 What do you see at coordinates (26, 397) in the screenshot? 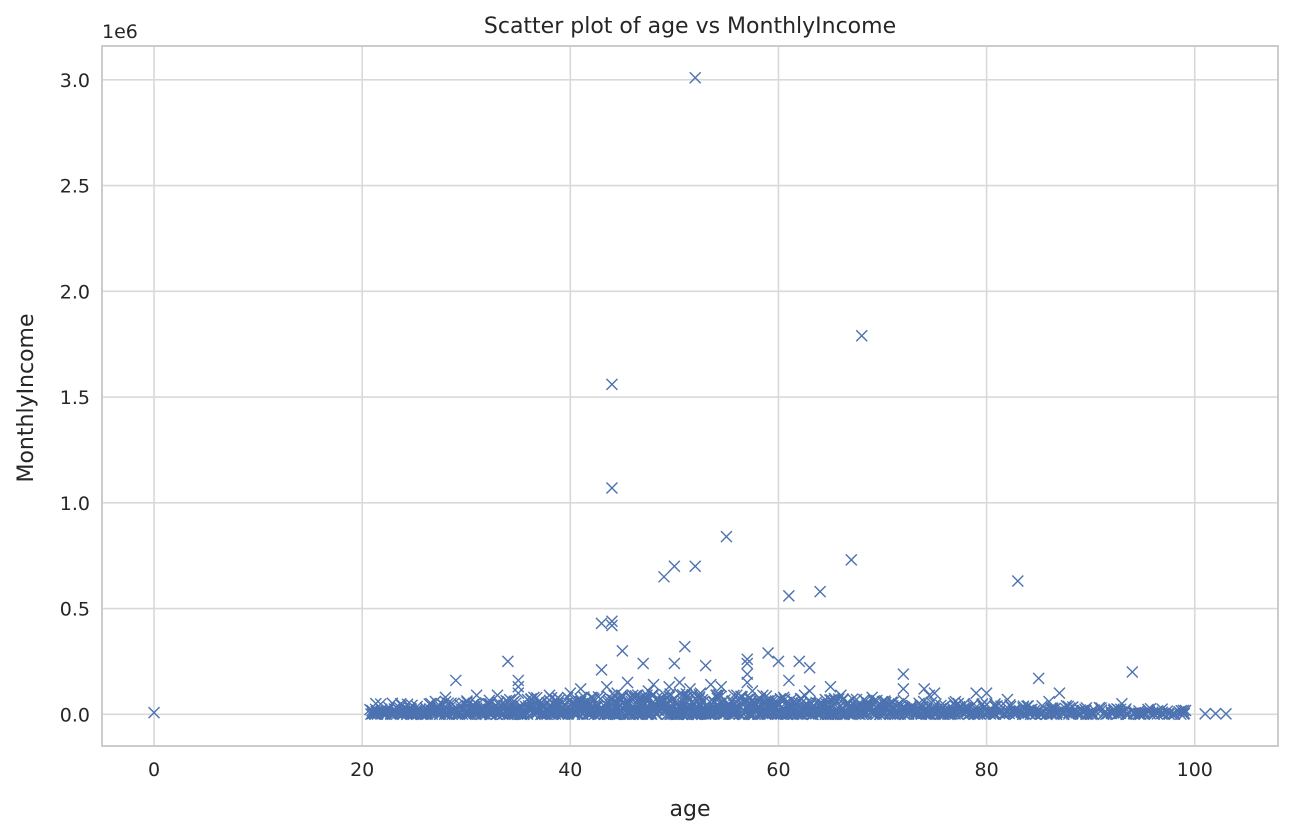
I see `y-axis-label: MonthlyIncome` at bounding box center [26, 397].